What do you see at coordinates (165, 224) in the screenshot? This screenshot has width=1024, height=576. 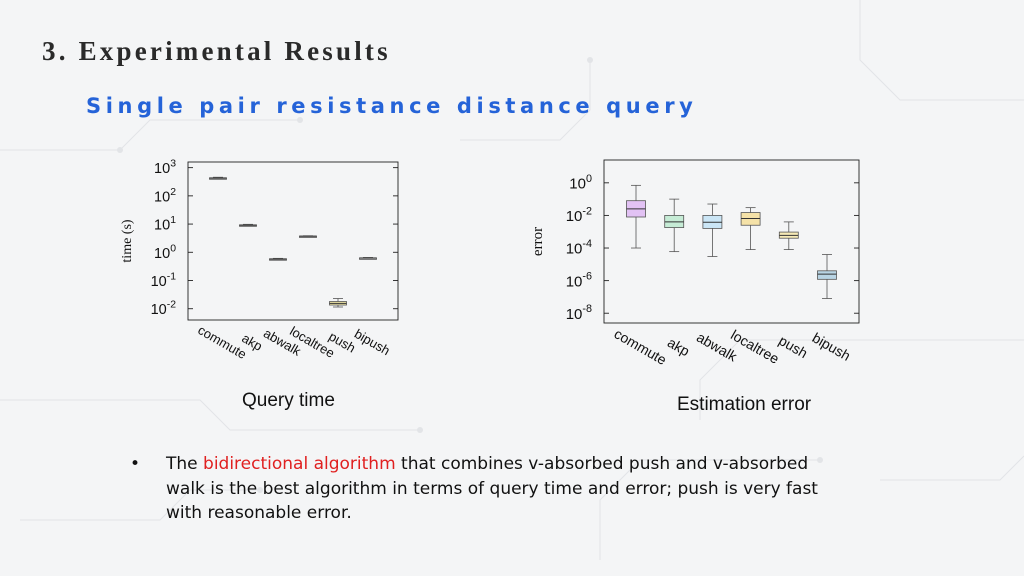 I see `y-tick-label: 10¹` at bounding box center [165, 224].